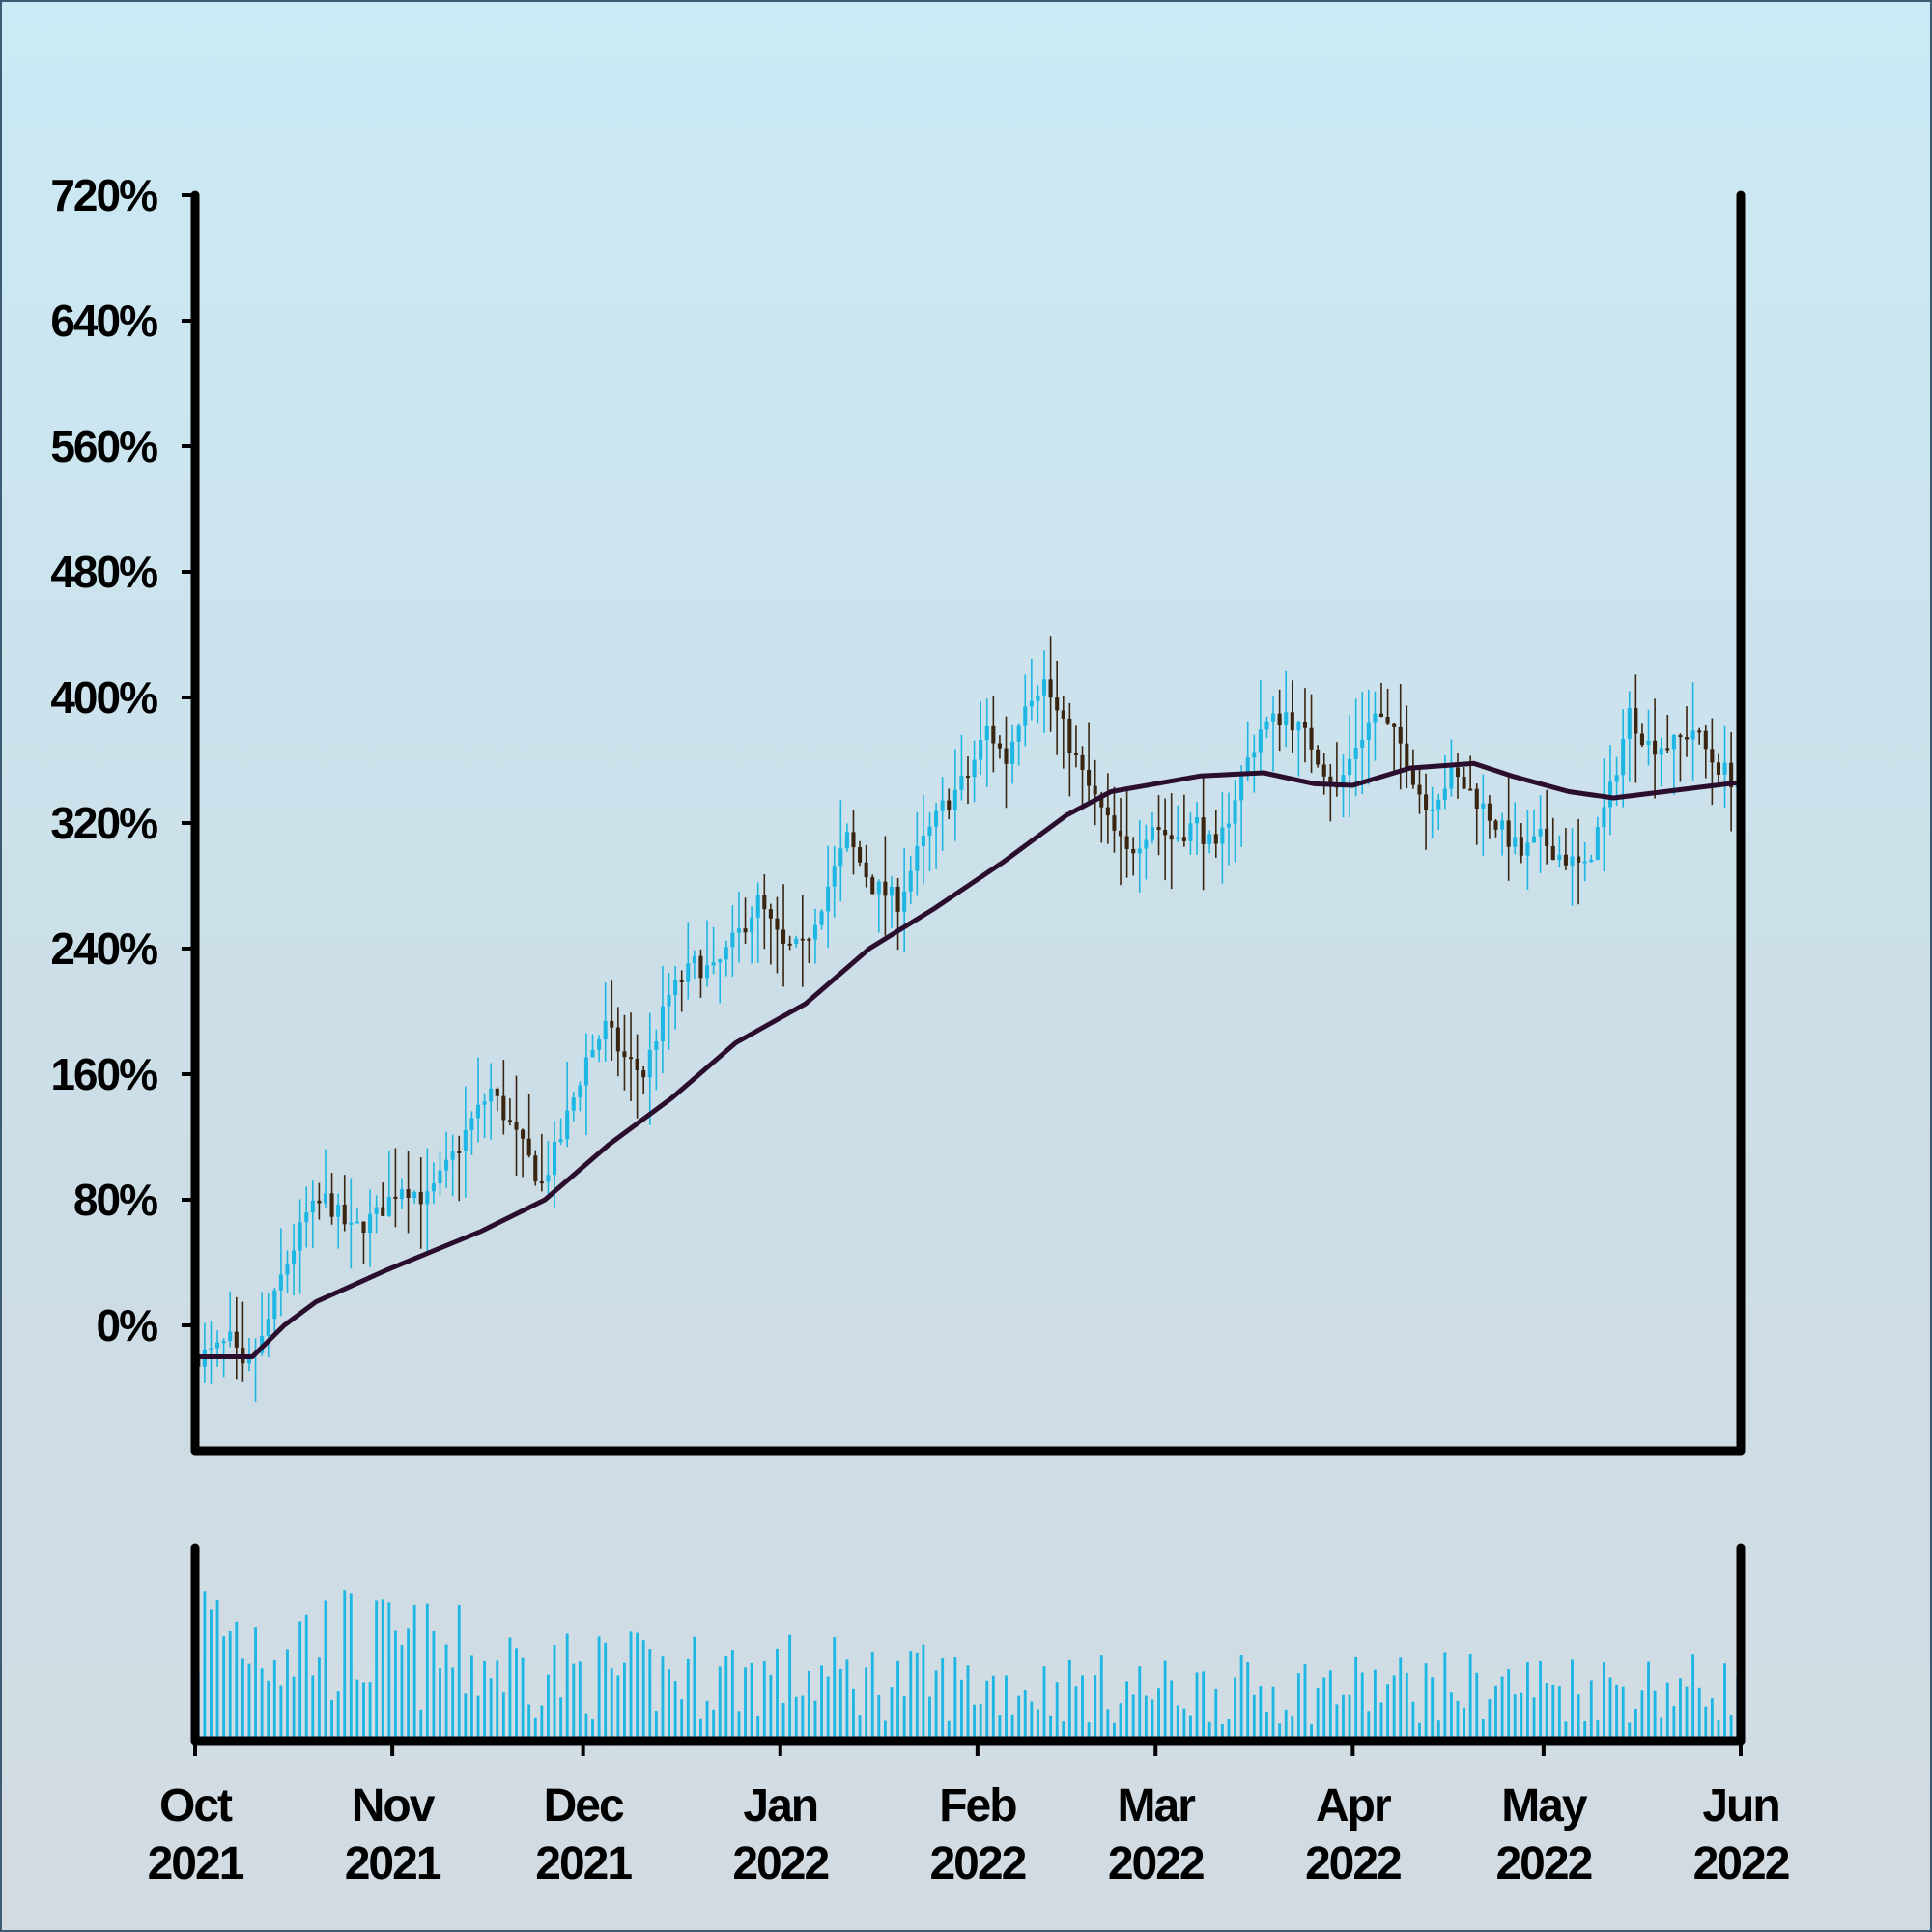 This screenshot has width=1932, height=1932. What do you see at coordinates (115, 1200) in the screenshot?
I see `y-tick-label: 80%` at bounding box center [115, 1200].